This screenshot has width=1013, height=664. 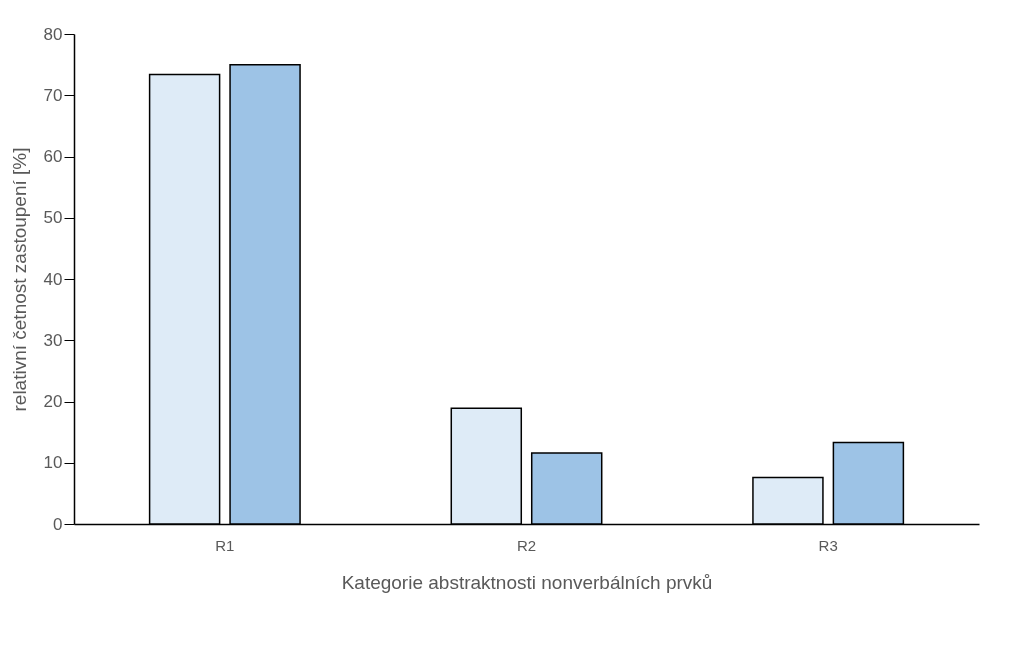 What do you see at coordinates (53, 34) in the screenshot?
I see `y-tick-label: 80` at bounding box center [53, 34].